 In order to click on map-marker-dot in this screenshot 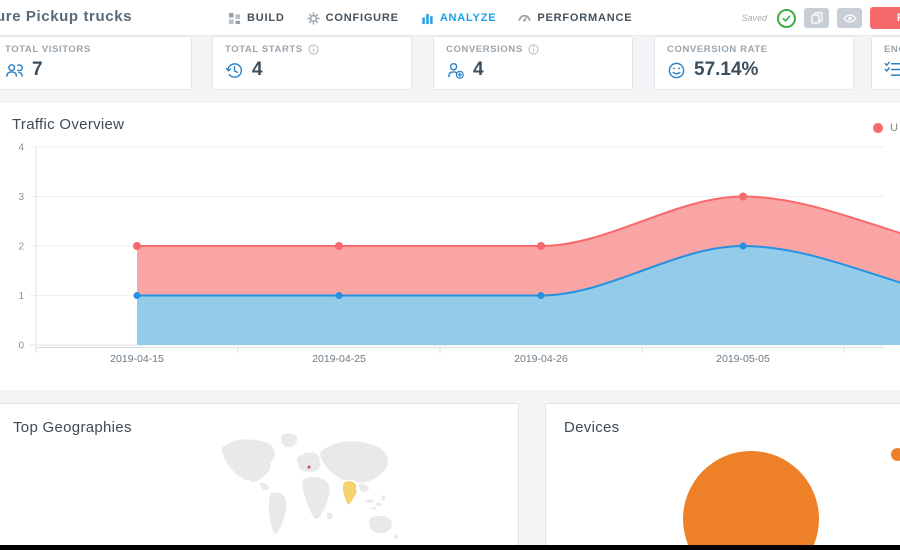, I will do `click(309, 467)`.